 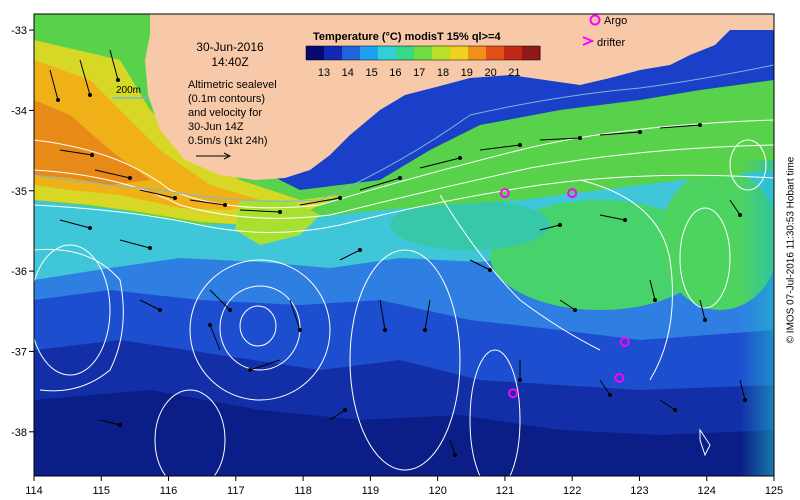 I want to click on longitude-axis: 114 115 116 117 118 119 120 121 122 123 124 125, so click(x=404, y=486).